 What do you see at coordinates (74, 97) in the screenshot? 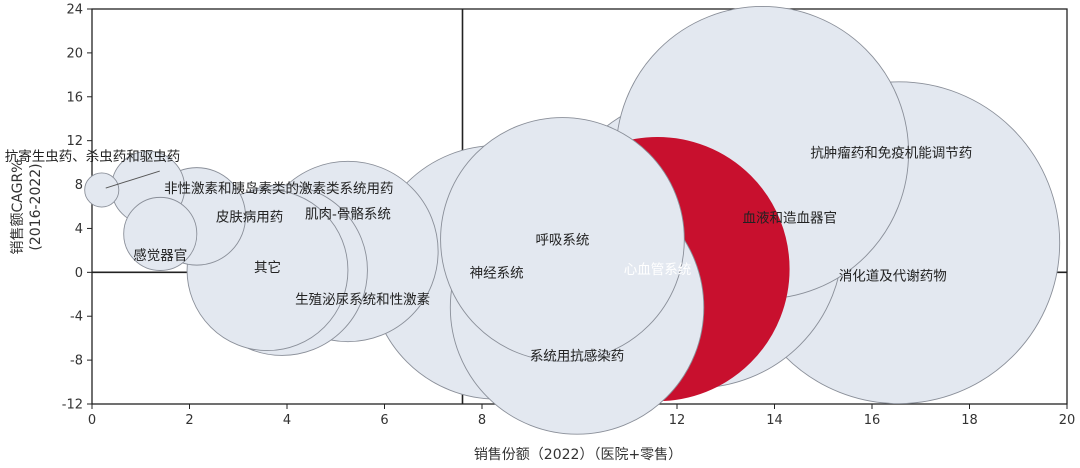
I see `y-tick-label: 16` at bounding box center [74, 97].